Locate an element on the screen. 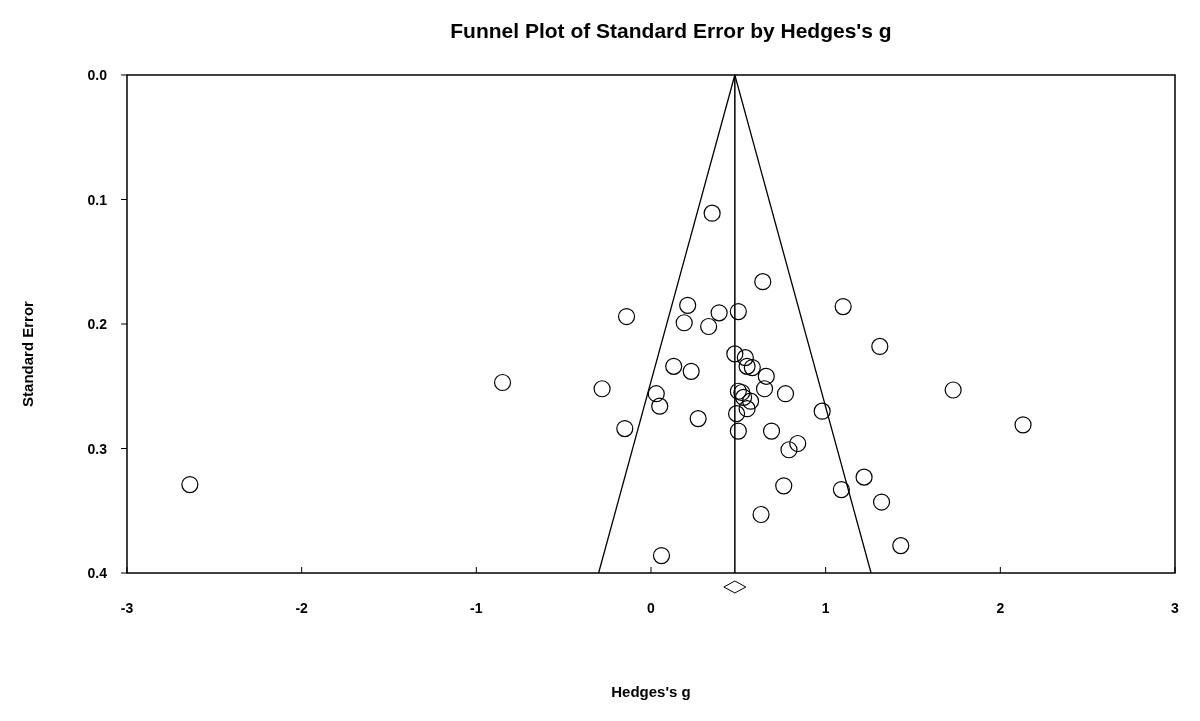  x-tick-label: 3 is located at coordinates (1175, 608).